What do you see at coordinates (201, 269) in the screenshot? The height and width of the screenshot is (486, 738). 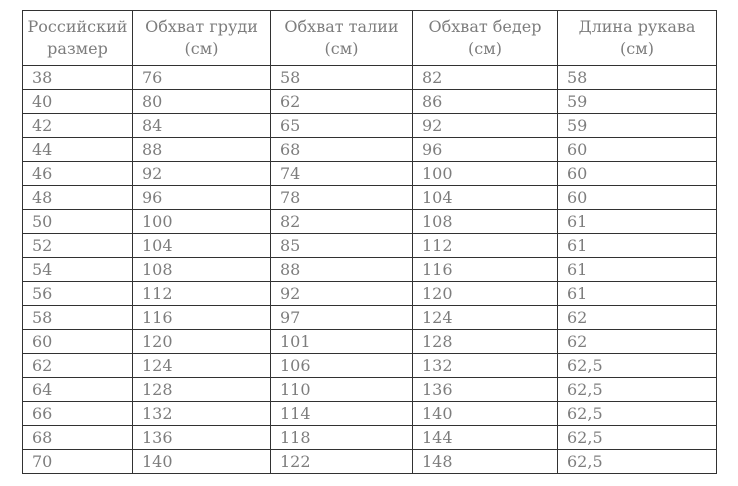 I see `cell-chest: 108` at bounding box center [201, 269].